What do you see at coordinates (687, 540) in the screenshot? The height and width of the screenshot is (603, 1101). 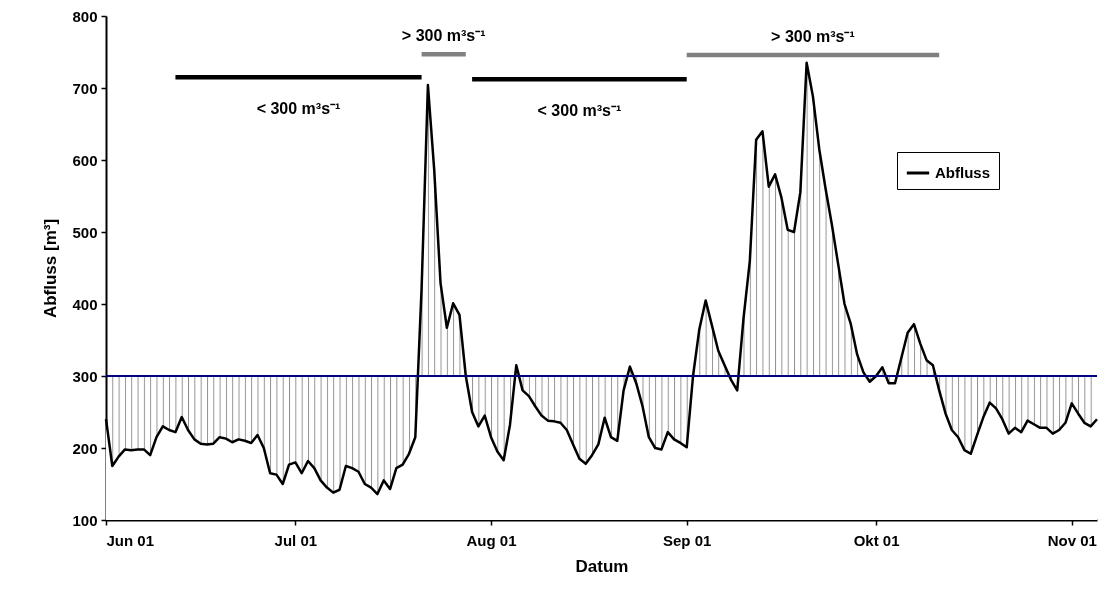 I see `x-tick-label: Sep 01` at bounding box center [687, 540].